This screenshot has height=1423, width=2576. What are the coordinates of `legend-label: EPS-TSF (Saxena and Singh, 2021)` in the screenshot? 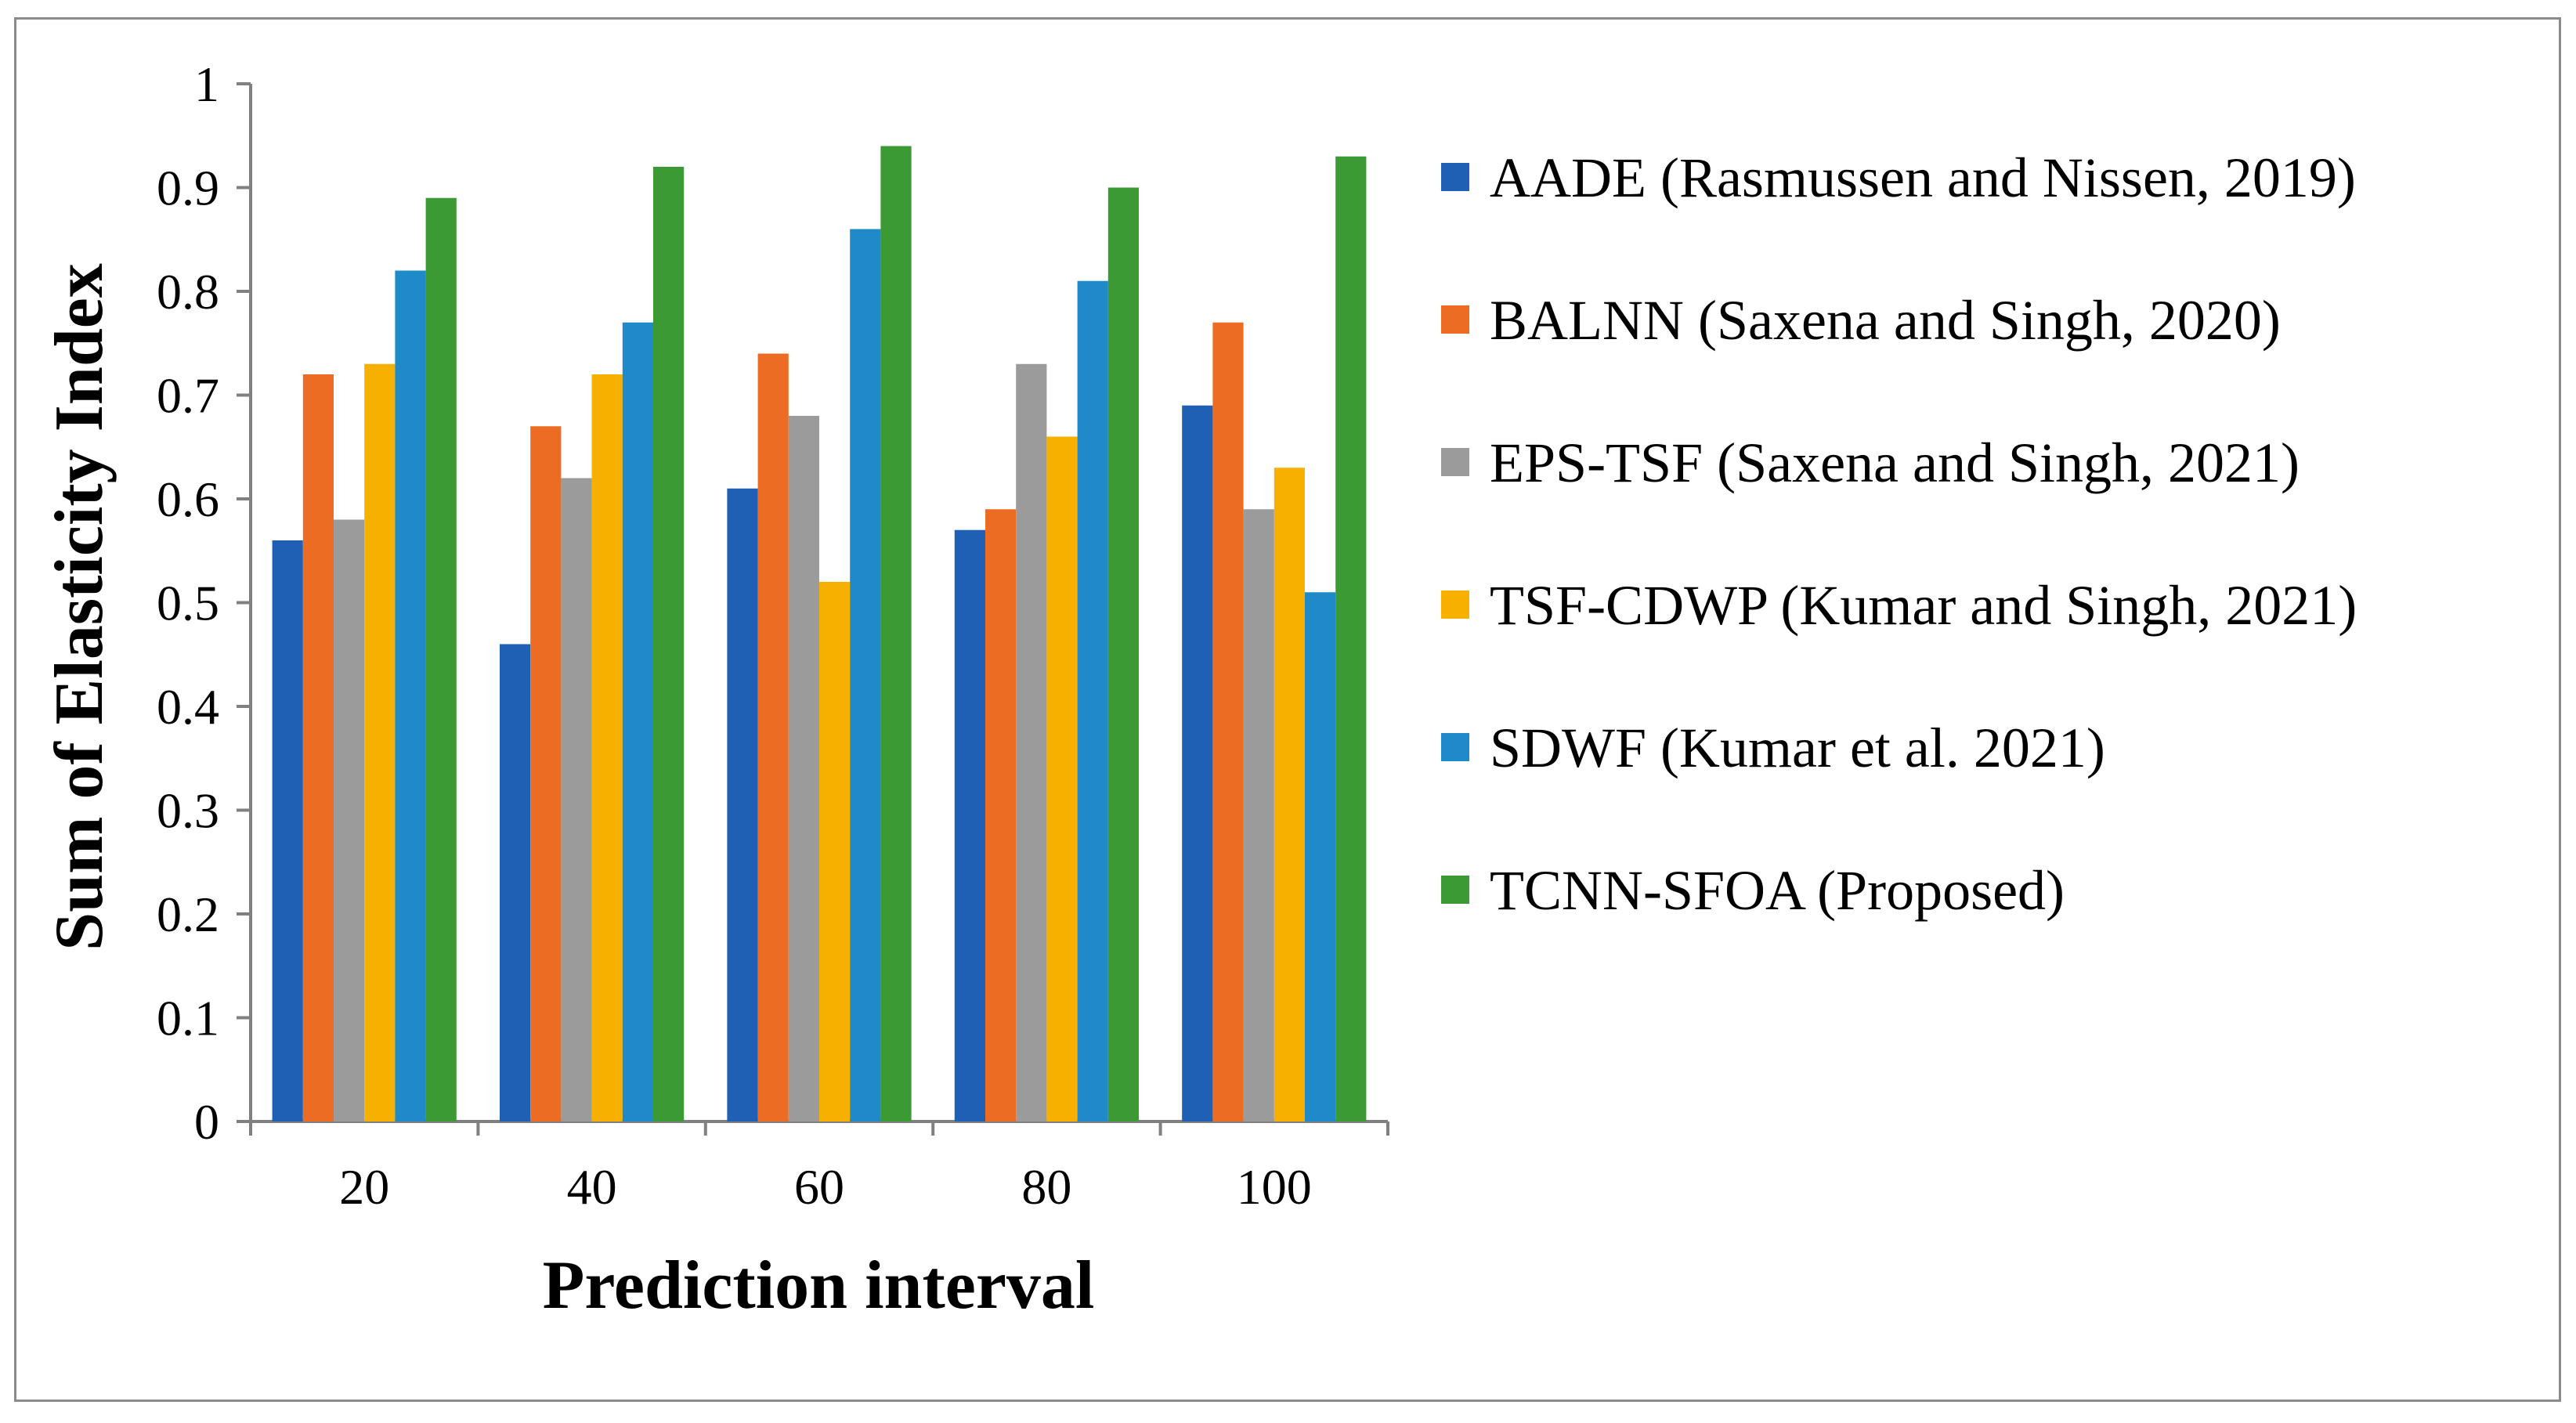 It's located at (1895, 463).